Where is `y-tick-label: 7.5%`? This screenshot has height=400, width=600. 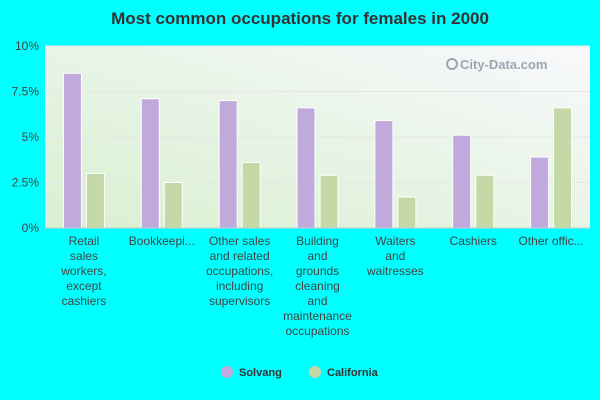 y-tick-label: 7.5% is located at coordinates (26, 92).